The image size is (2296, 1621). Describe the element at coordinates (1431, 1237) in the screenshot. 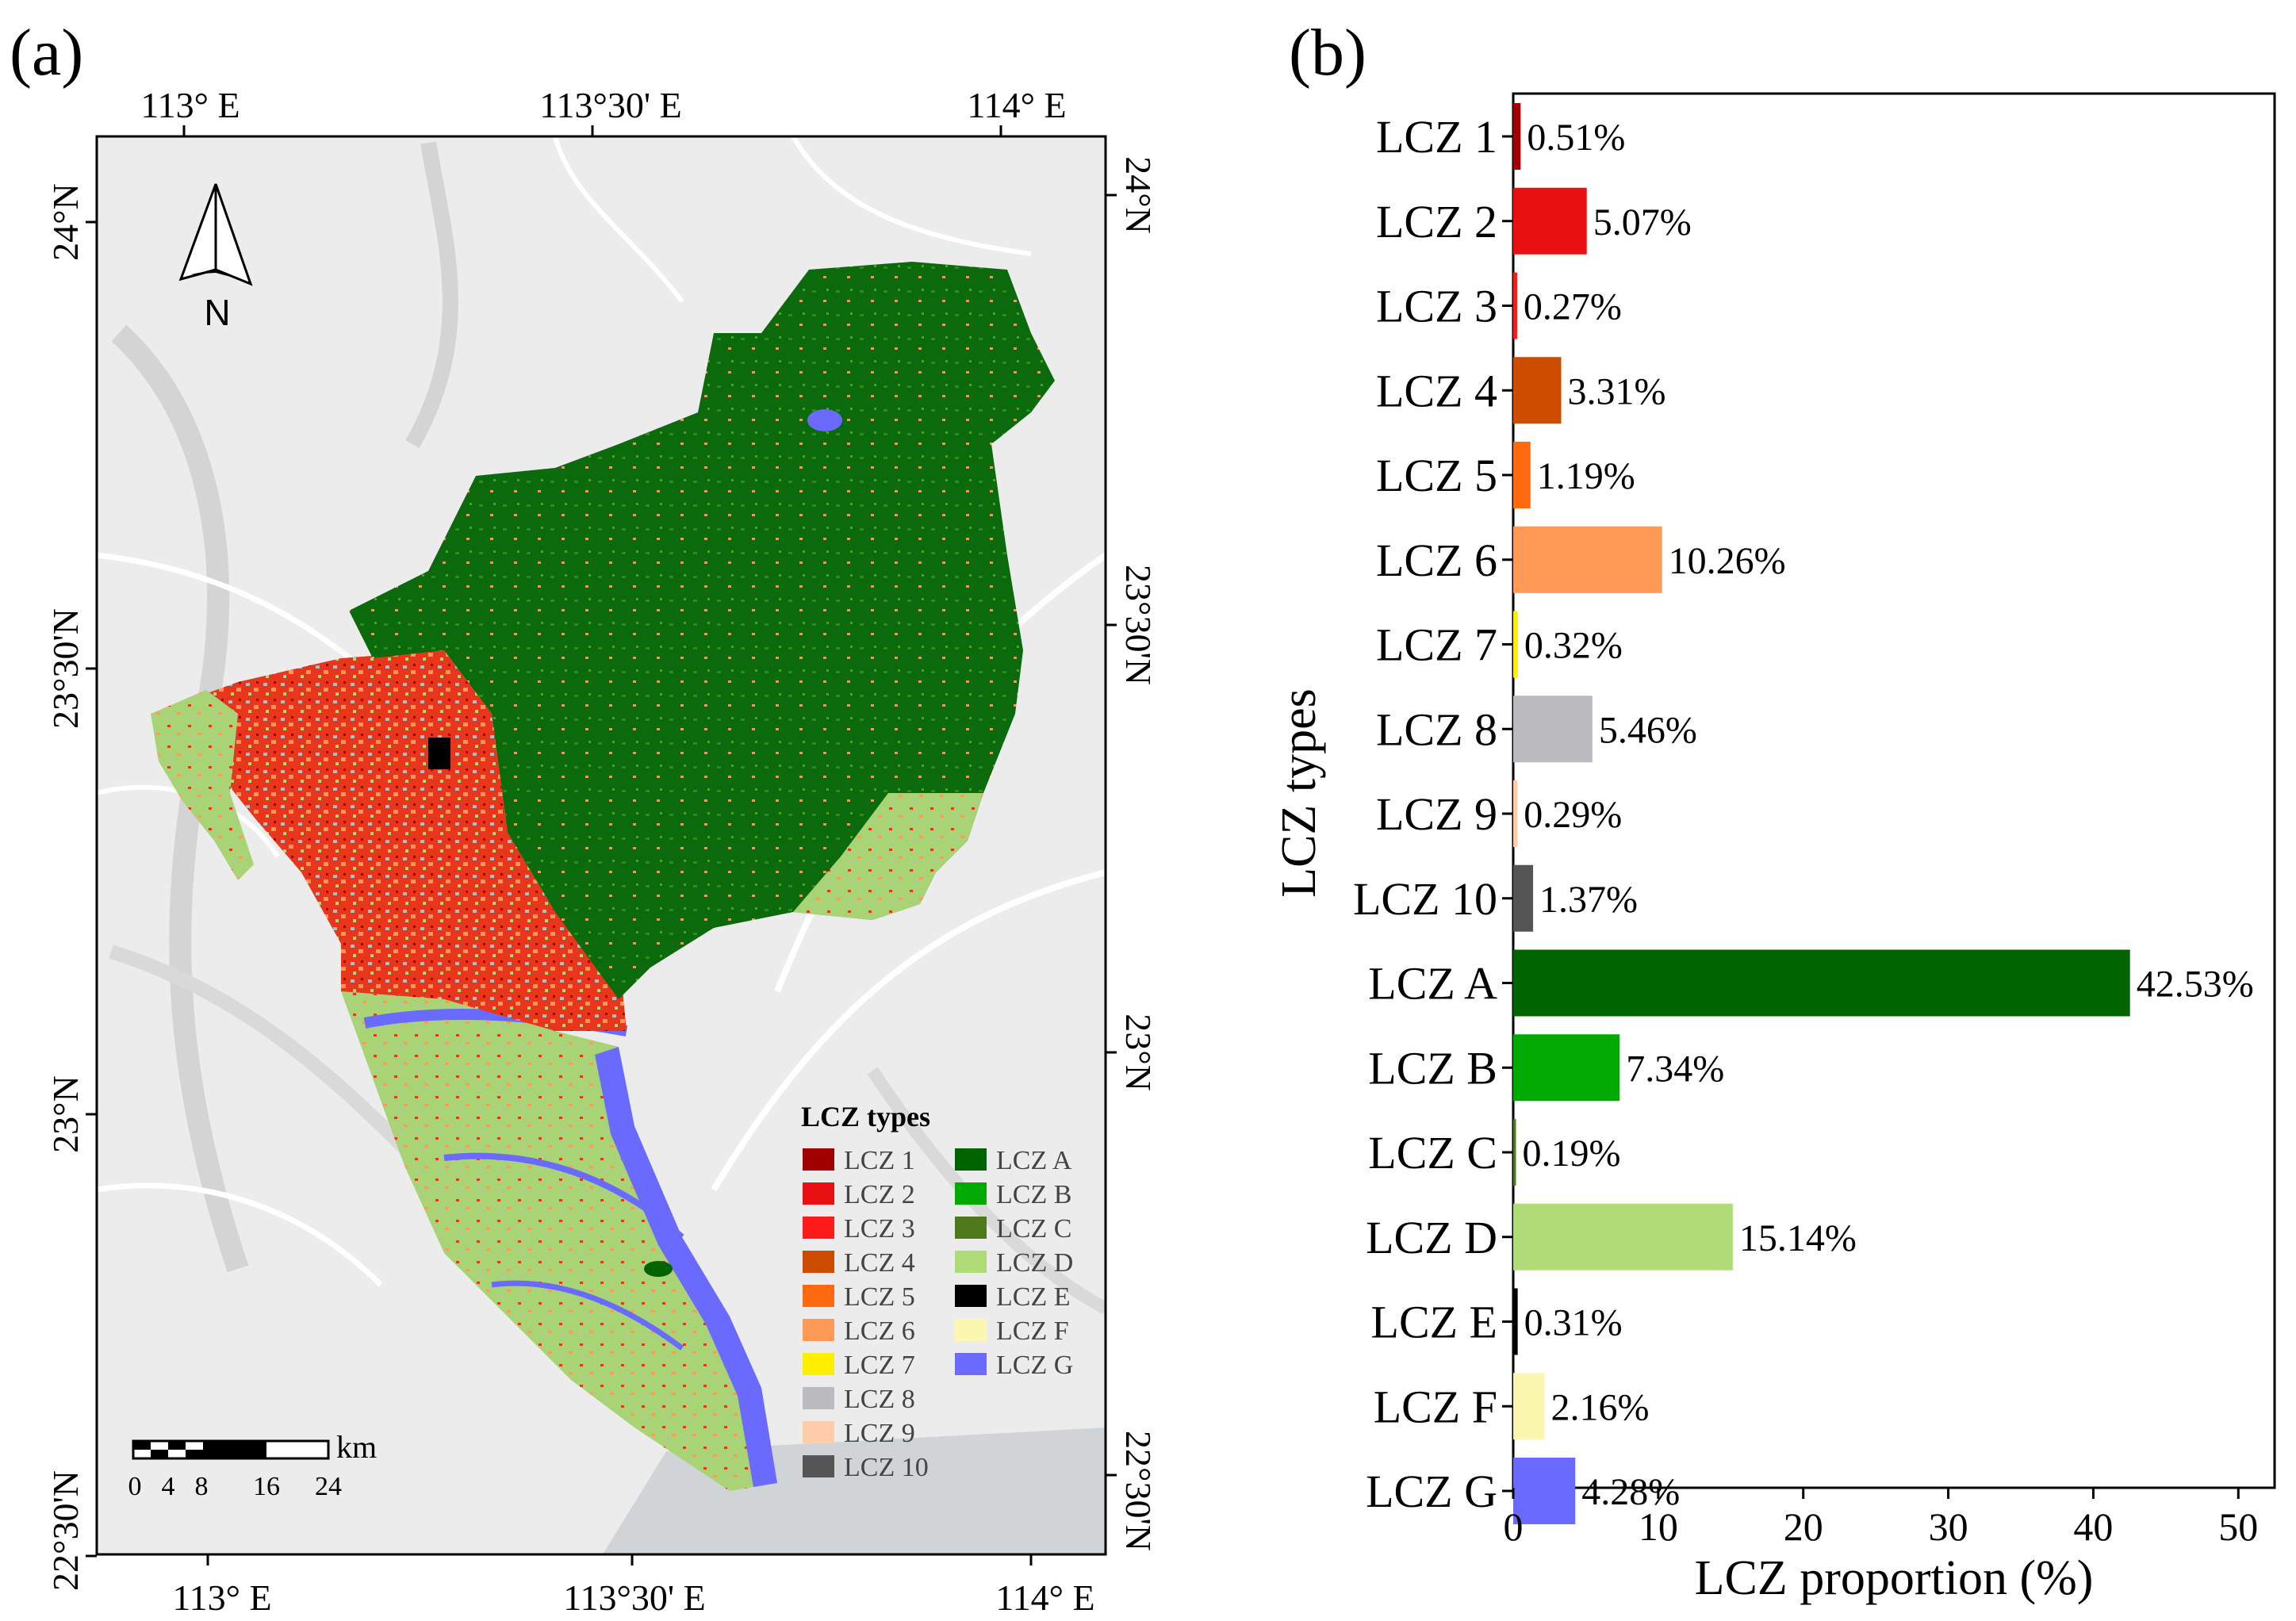

I see `y-tick-label: LCZ D` at that location.